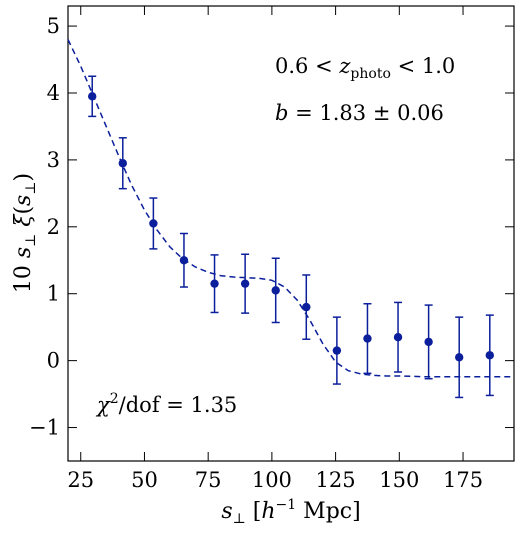  What do you see at coordinates (53, 26) in the screenshot?
I see `y-tick-label: 5` at bounding box center [53, 26].